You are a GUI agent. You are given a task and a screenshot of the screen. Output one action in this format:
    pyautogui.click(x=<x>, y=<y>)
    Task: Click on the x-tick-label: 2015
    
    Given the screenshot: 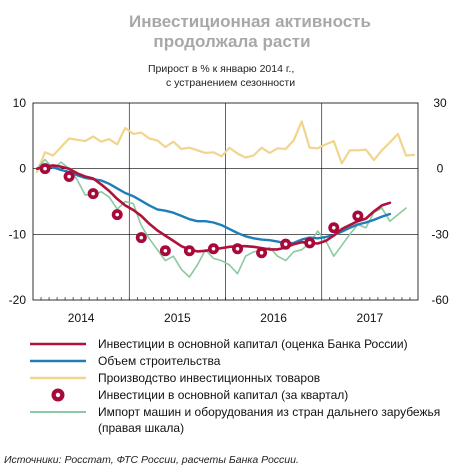 What is the action you would take?
    pyautogui.click(x=177, y=318)
    